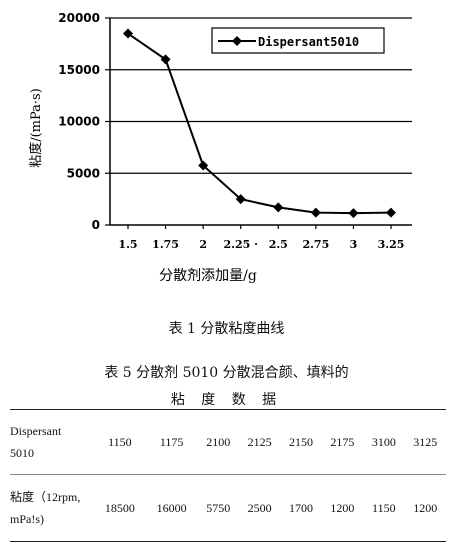 This screenshot has width=453, height=552. Describe the element at coordinates (384, 442) in the screenshot. I see `table-cell: 3100` at that location.